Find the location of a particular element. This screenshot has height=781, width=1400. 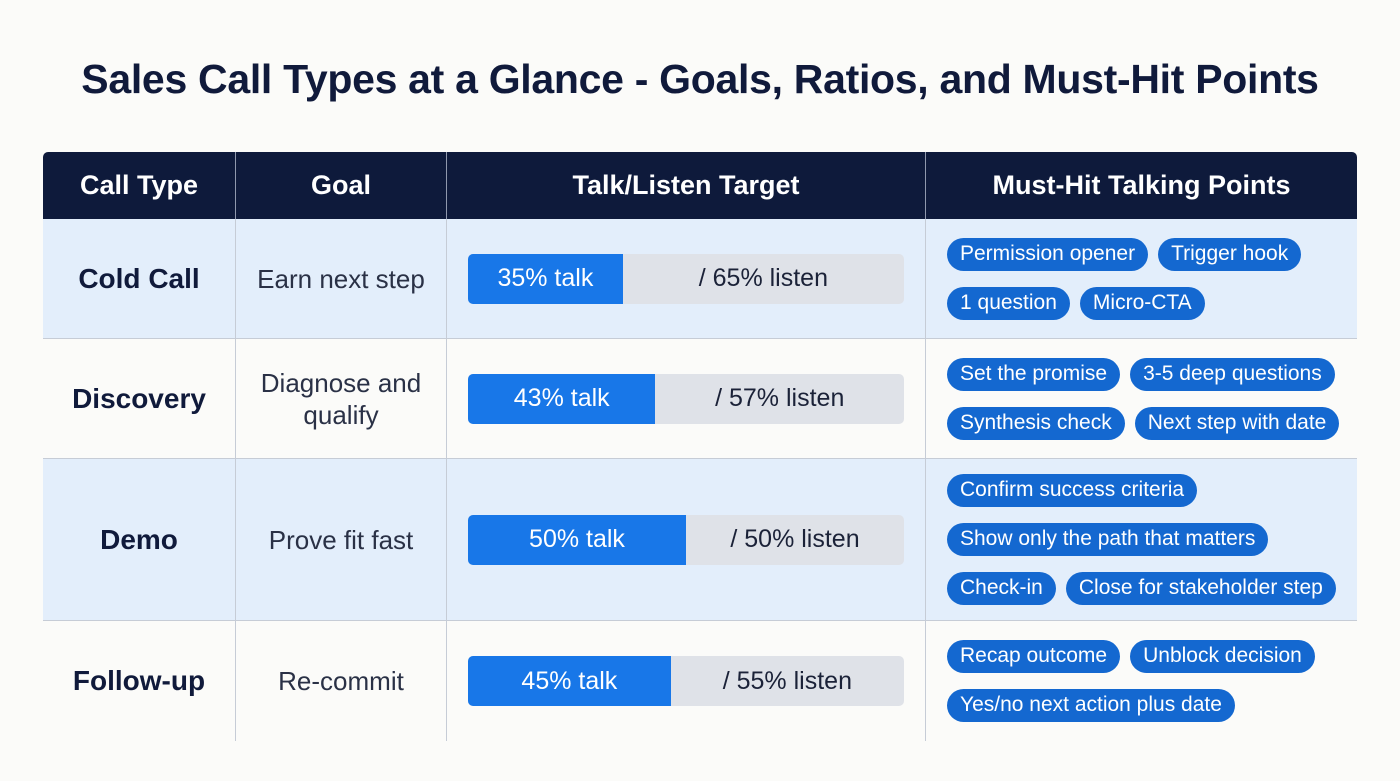

talking-point-chip: Check-in is located at coordinates (1001, 588).